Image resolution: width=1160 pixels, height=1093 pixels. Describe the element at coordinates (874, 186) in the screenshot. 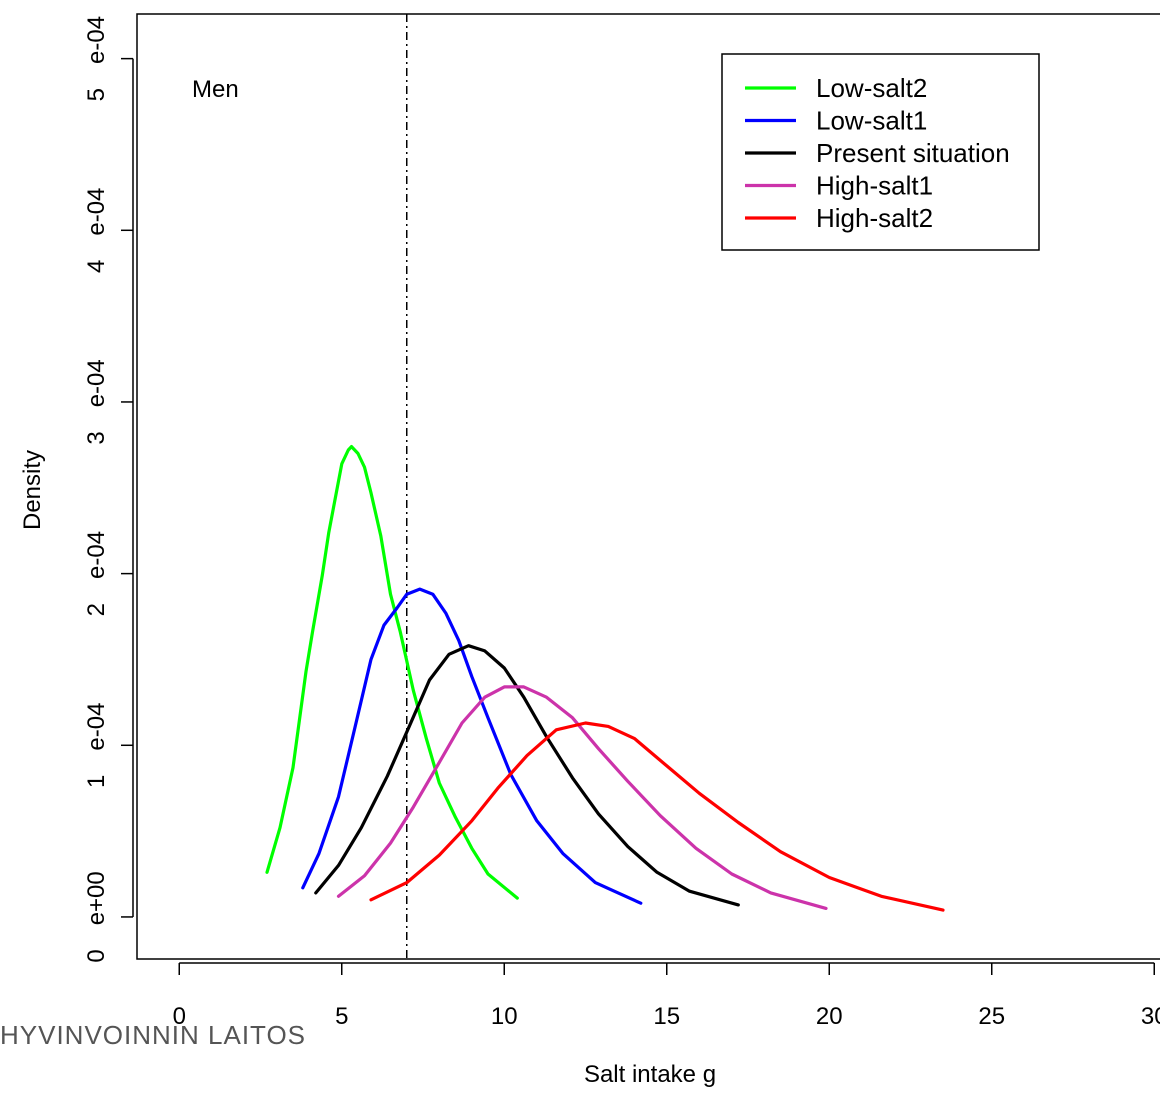

I see `legend-label-high-salt1: High-salt1` at that location.